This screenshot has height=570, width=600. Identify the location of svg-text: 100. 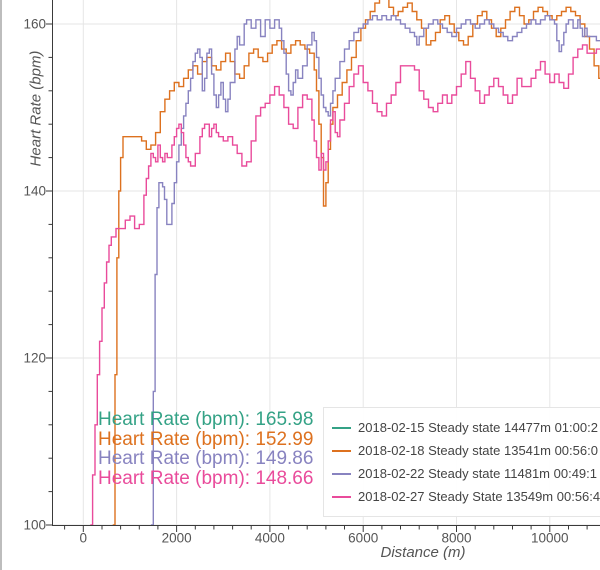
(34, 525).